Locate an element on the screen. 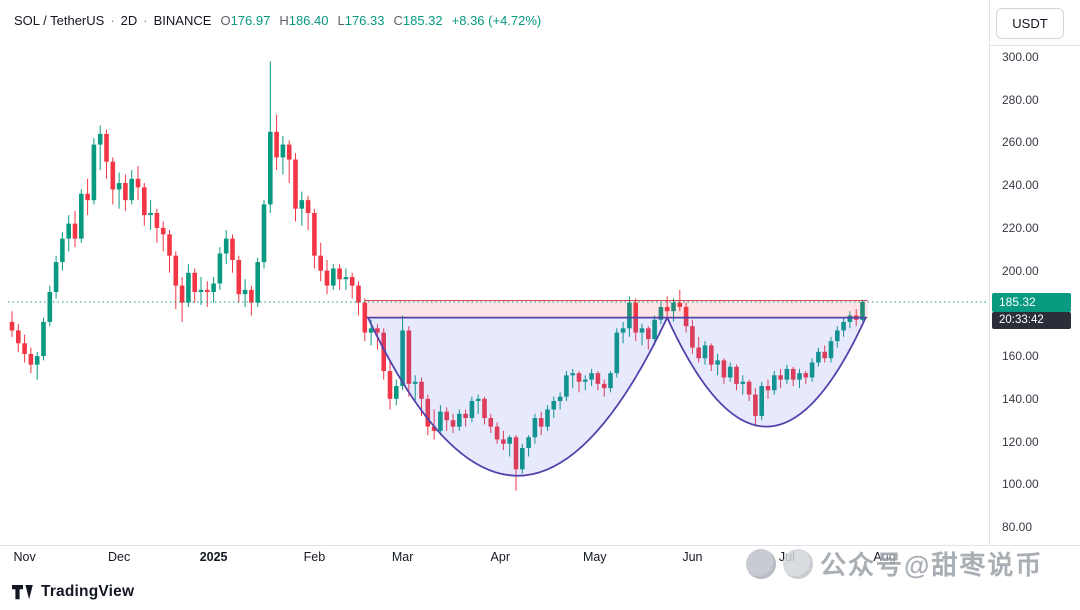  price-axis-label: 200.00 is located at coordinates (1020, 270).